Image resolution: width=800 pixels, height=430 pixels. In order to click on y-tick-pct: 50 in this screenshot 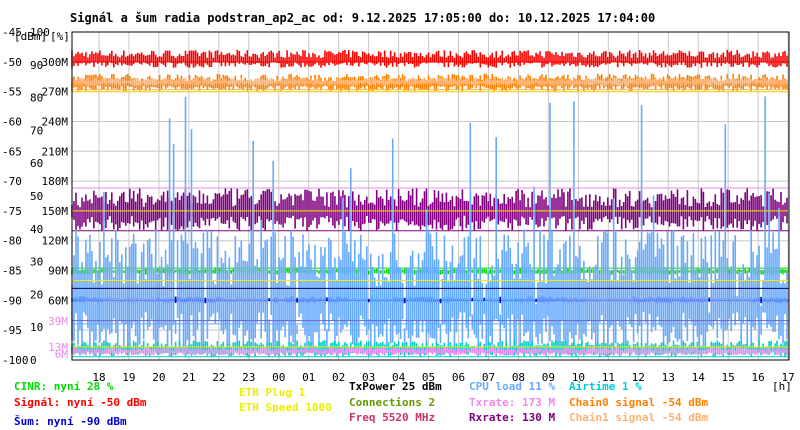, I will do `click(36, 196)`.